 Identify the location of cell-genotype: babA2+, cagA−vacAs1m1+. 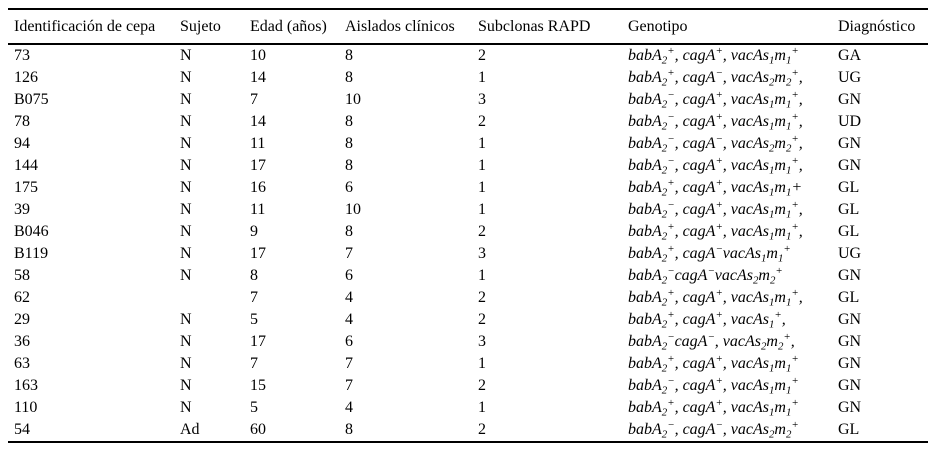
(709, 254).